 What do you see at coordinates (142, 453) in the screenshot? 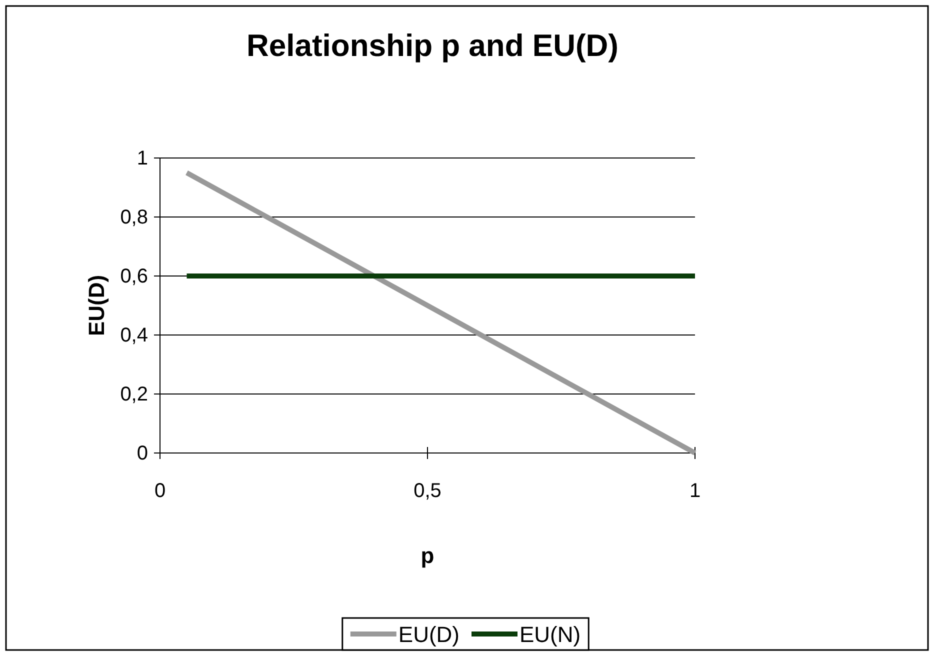
I see `y-tick-label: 0` at bounding box center [142, 453].